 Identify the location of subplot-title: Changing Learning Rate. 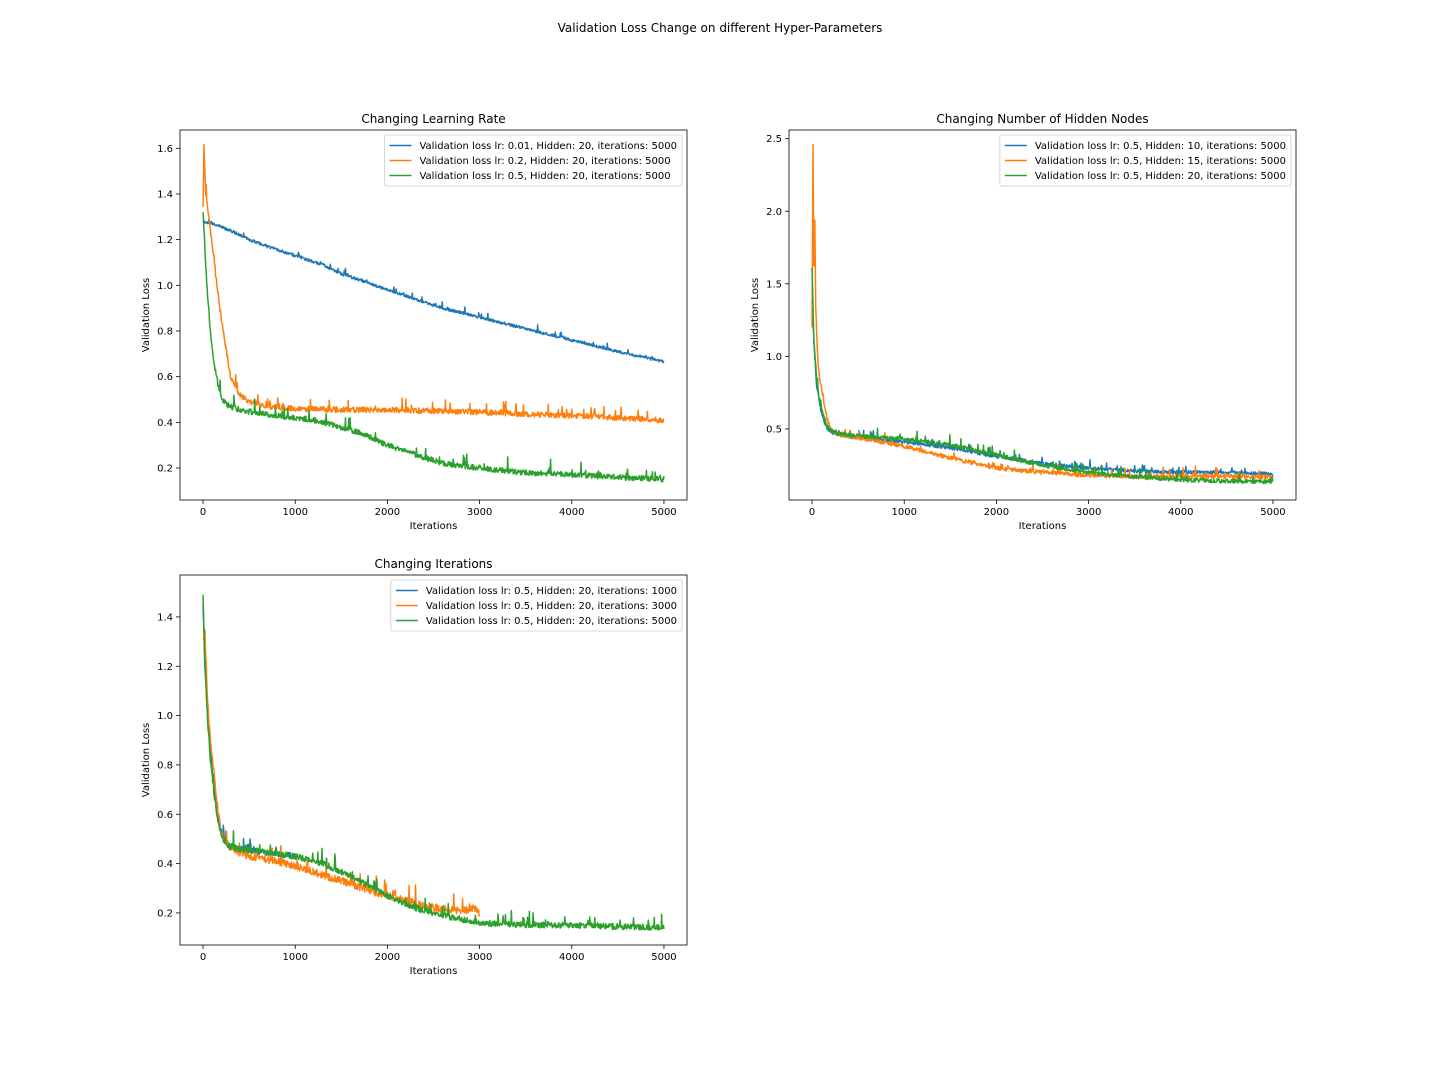
(433, 119).